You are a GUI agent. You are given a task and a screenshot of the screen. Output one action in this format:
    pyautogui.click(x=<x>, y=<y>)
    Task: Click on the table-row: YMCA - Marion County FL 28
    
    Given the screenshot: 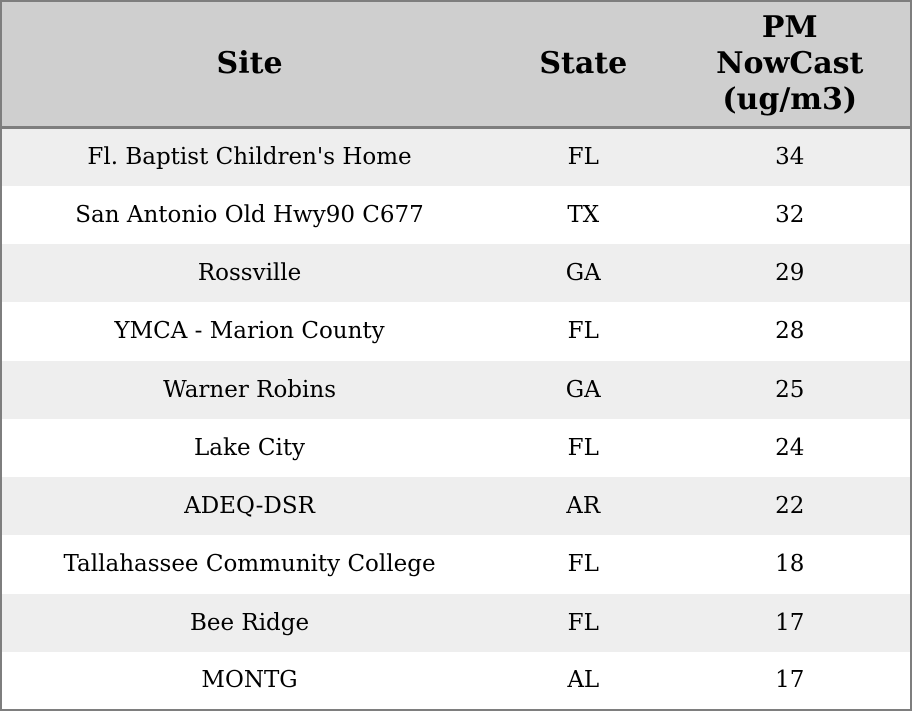 What is the action you would take?
    pyautogui.click(x=456, y=331)
    